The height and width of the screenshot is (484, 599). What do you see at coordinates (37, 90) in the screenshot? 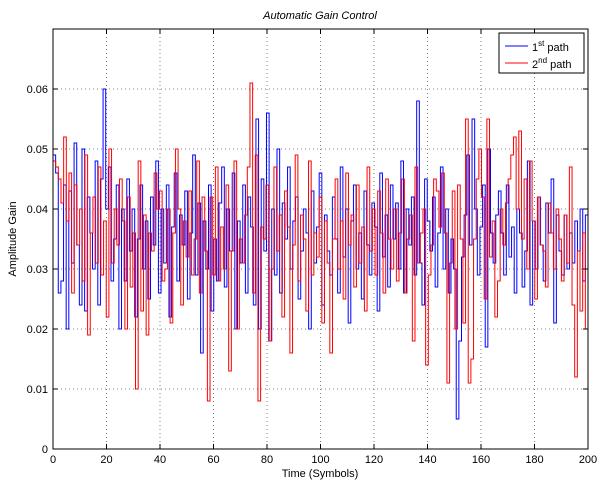
I see `y-tick-label: 0.06` at bounding box center [37, 90].